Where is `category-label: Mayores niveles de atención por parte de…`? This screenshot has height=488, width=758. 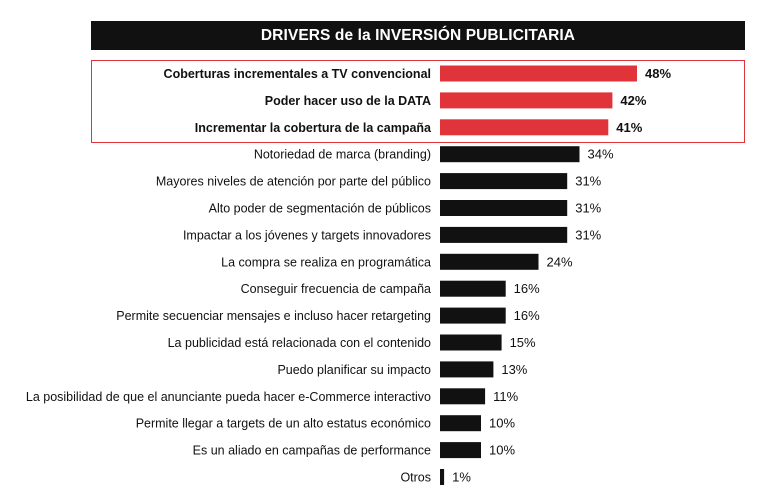
category-label: Mayores niveles de atención por parte de… is located at coordinates (293, 182).